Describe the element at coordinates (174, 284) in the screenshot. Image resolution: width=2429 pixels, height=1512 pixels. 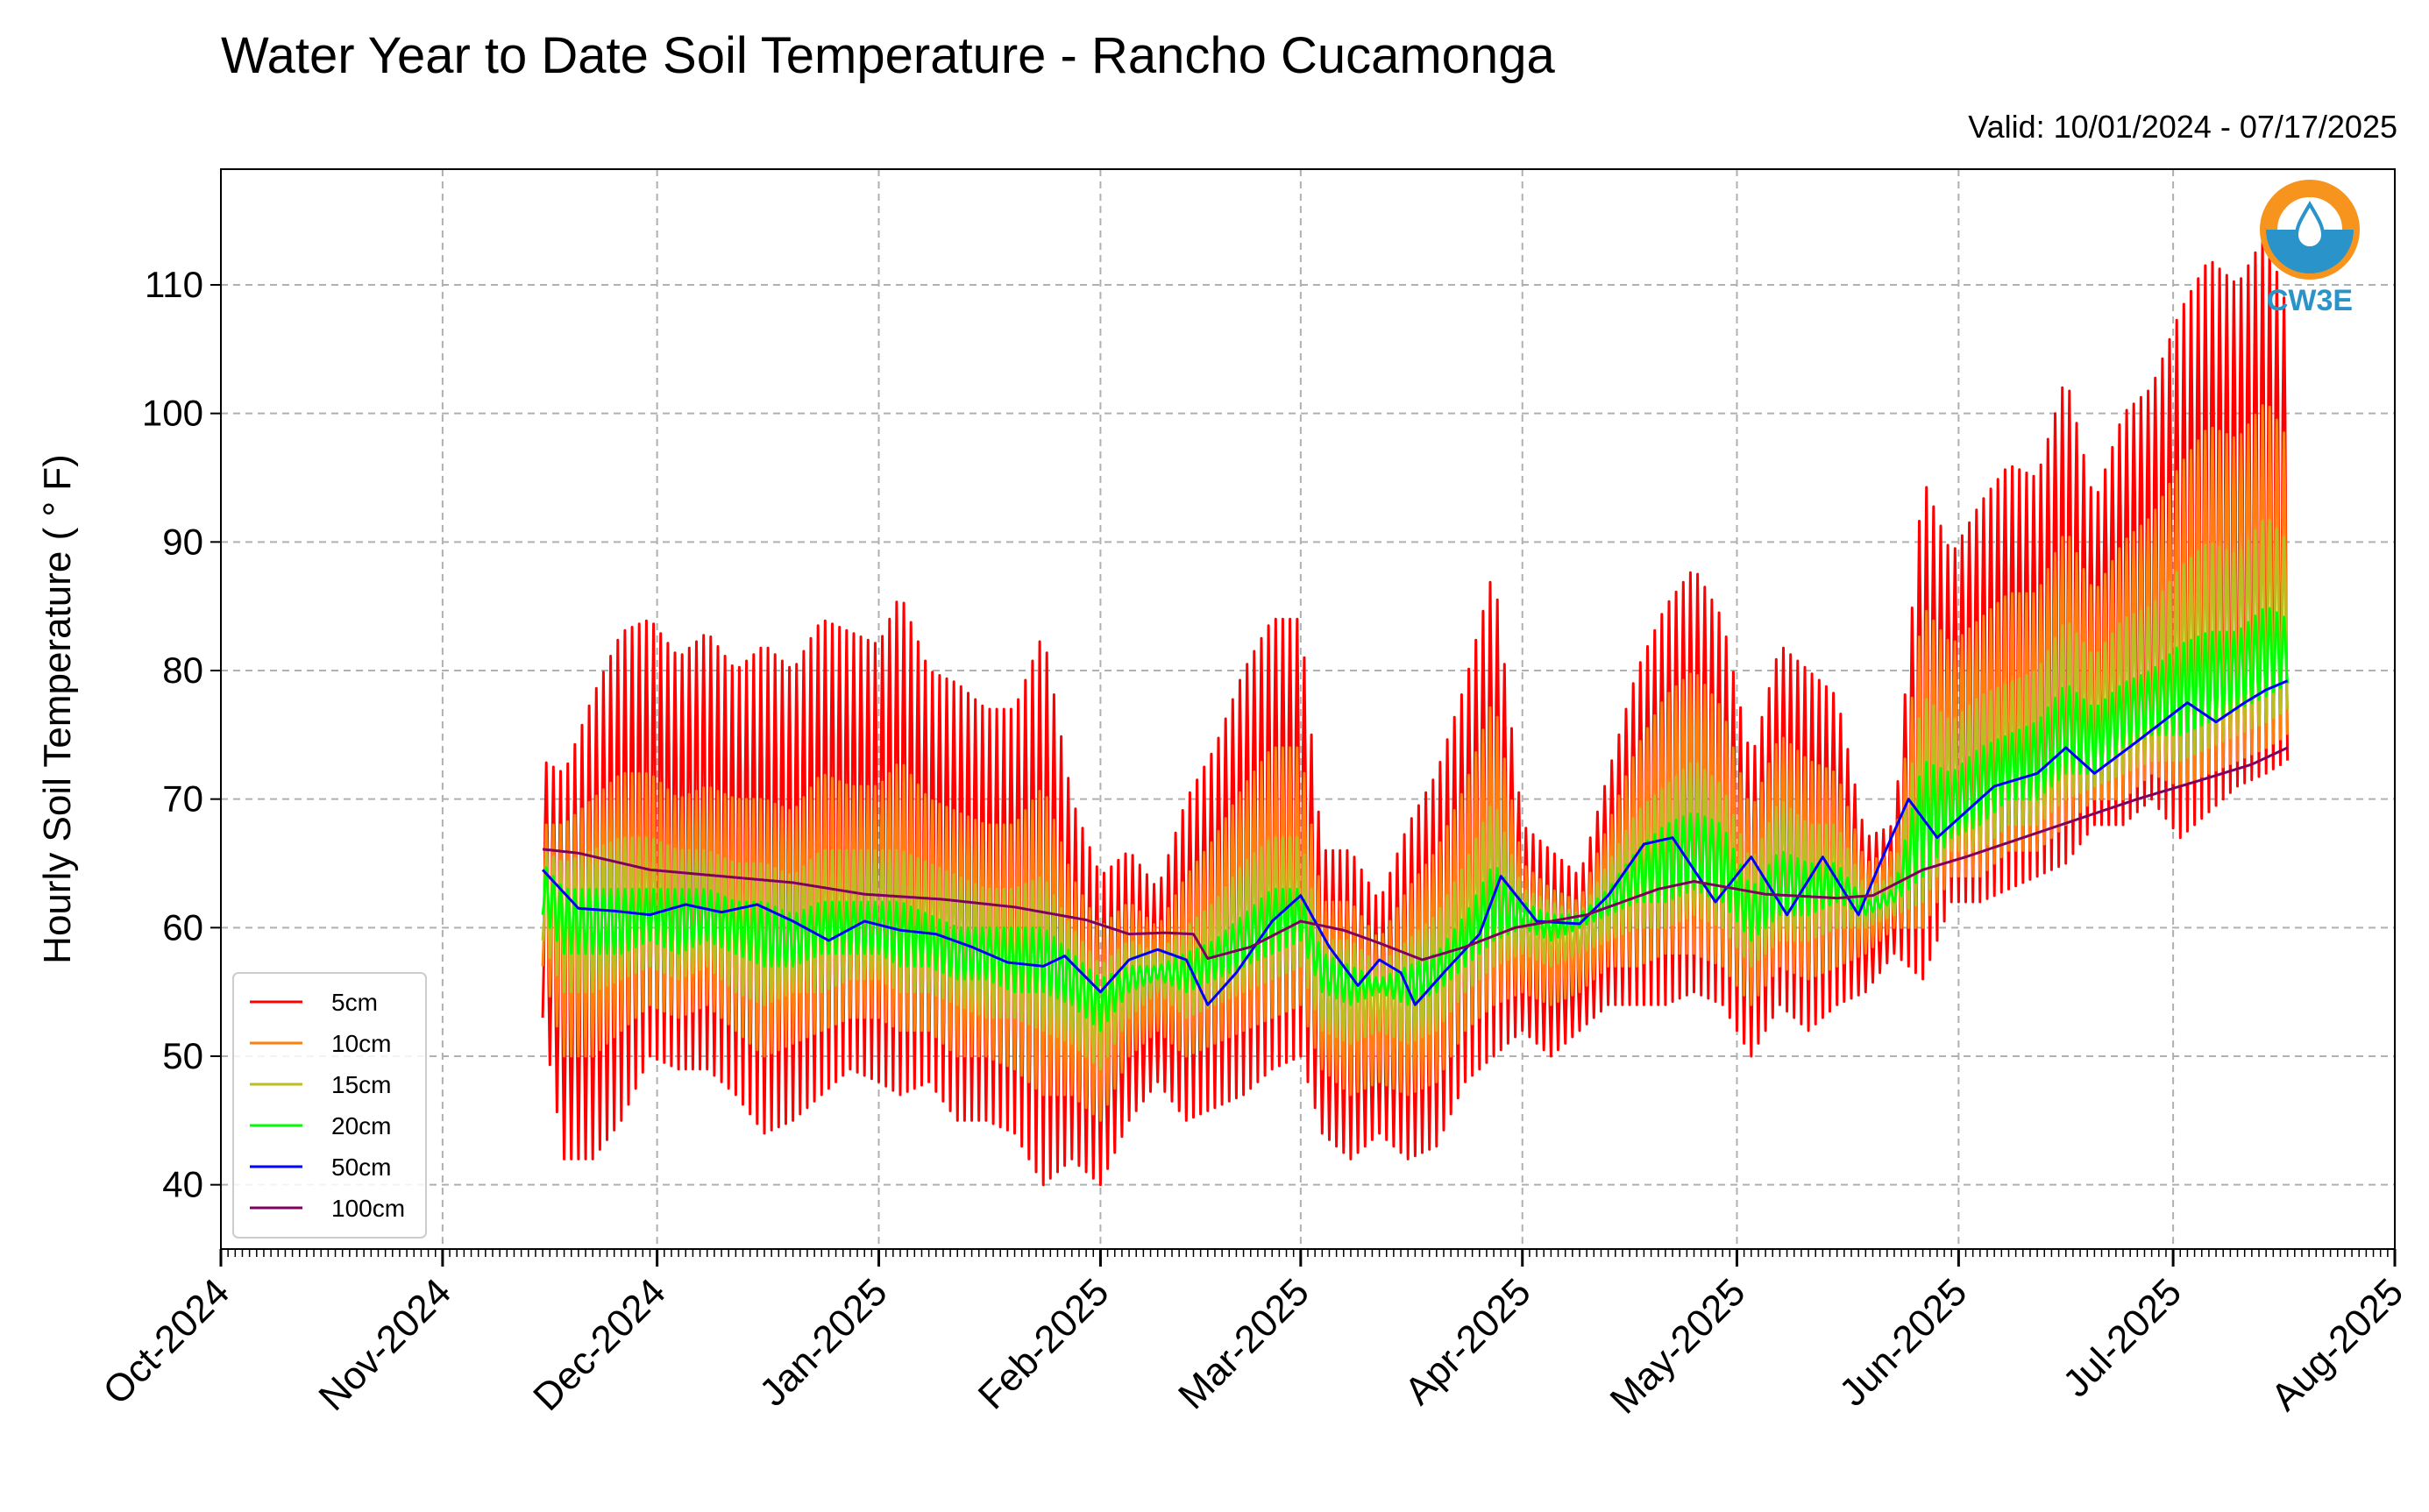
I see `y-tick-label: 110` at that location.